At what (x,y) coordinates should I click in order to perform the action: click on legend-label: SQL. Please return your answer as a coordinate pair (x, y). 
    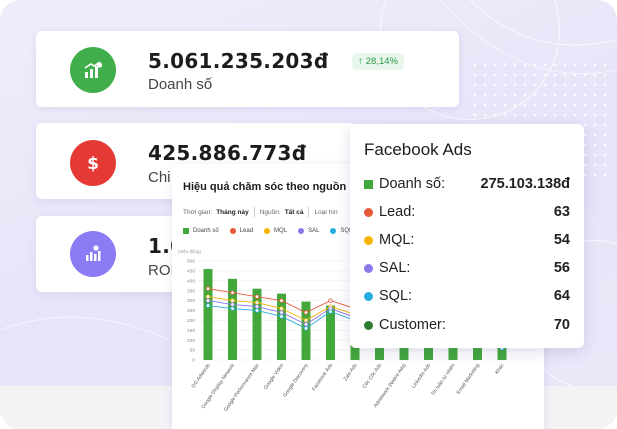
    Looking at the image, I should click on (346, 231).